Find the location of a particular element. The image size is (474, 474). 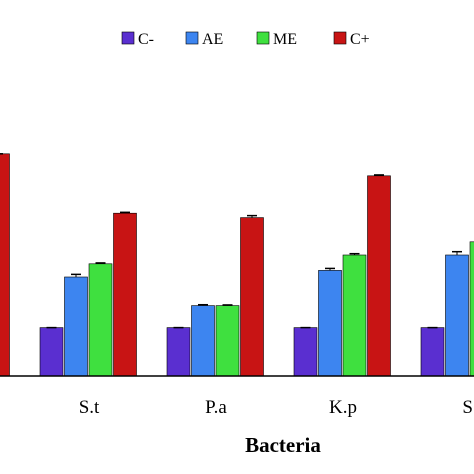

chart-legend: C- AE ME C+ is located at coordinates (245, 39).